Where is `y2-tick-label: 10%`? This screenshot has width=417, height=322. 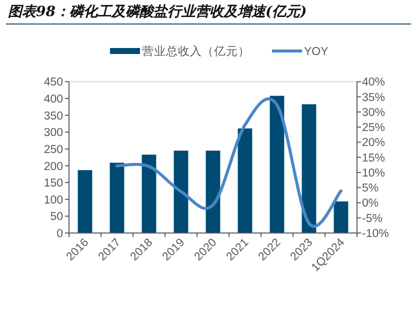
y2-tick-label: 10% is located at coordinates (374, 173).